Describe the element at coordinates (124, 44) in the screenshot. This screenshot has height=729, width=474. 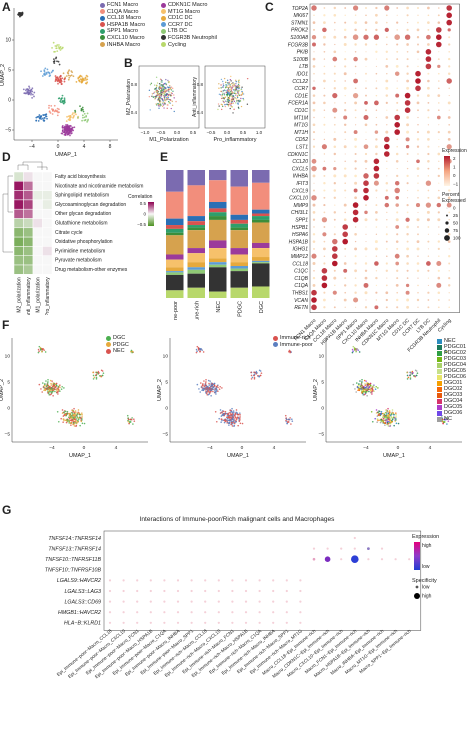
I see `legend-label: INHBA Macro` at that location.